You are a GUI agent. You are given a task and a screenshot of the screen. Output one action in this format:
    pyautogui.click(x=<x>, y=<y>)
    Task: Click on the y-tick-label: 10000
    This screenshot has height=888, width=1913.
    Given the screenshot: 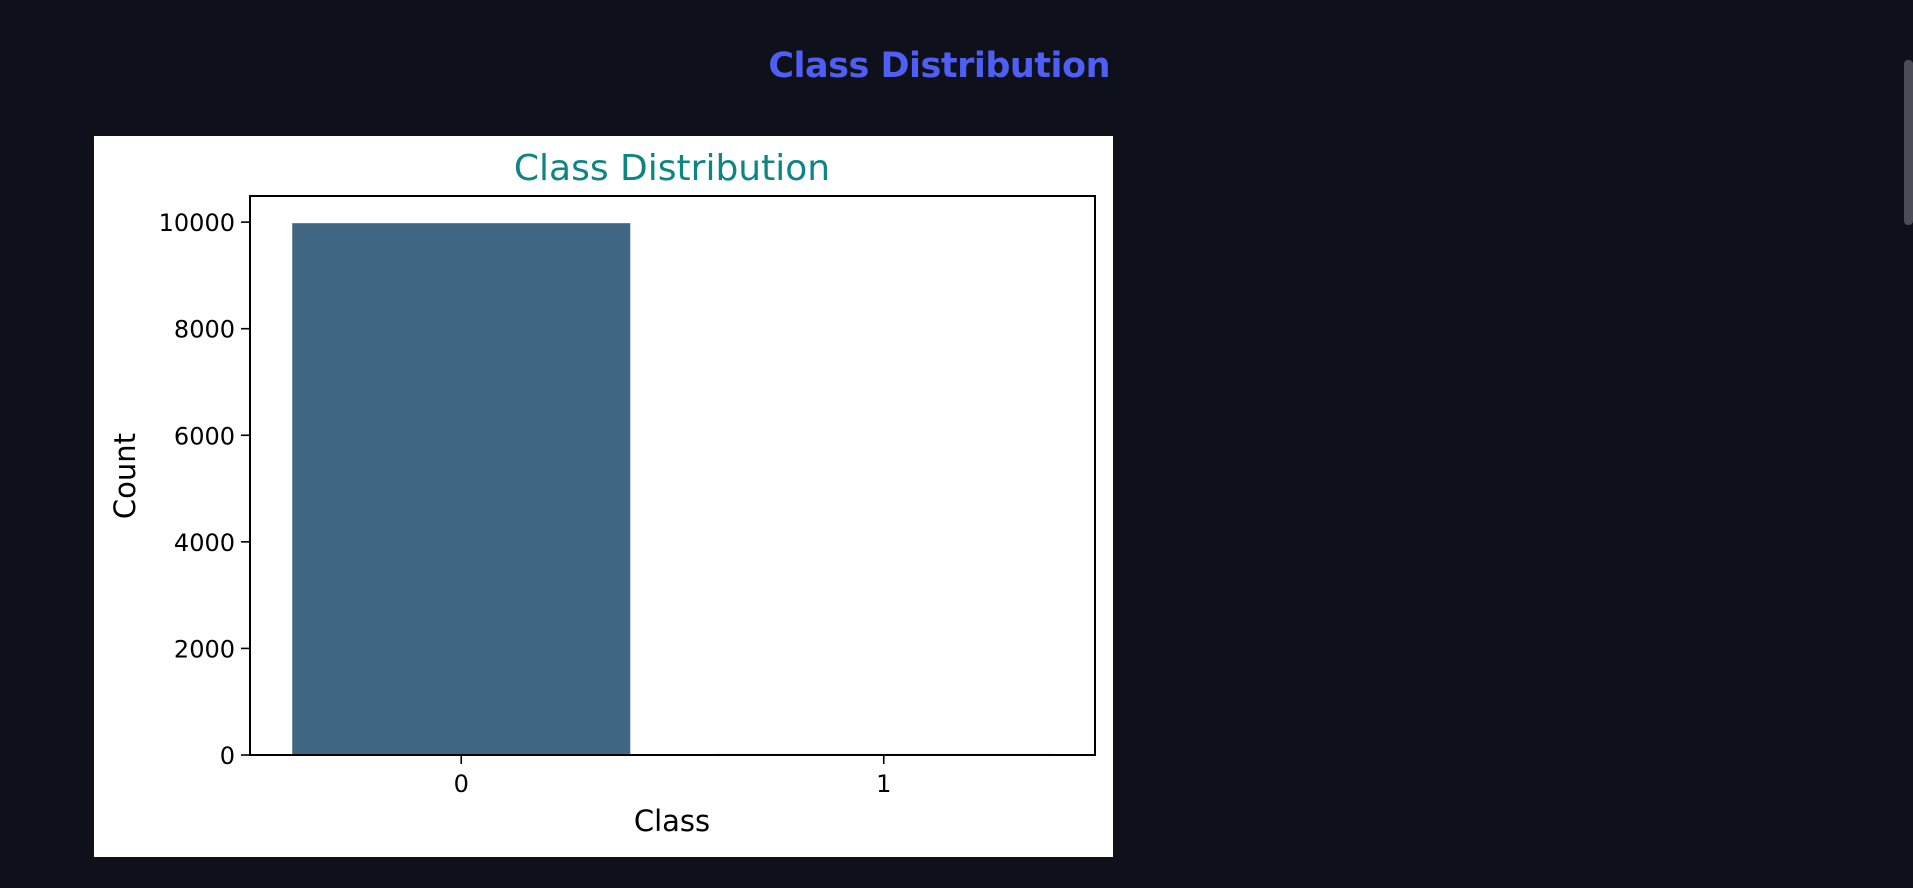 What is the action you would take?
    pyautogui.click(x=197, y=223)
    